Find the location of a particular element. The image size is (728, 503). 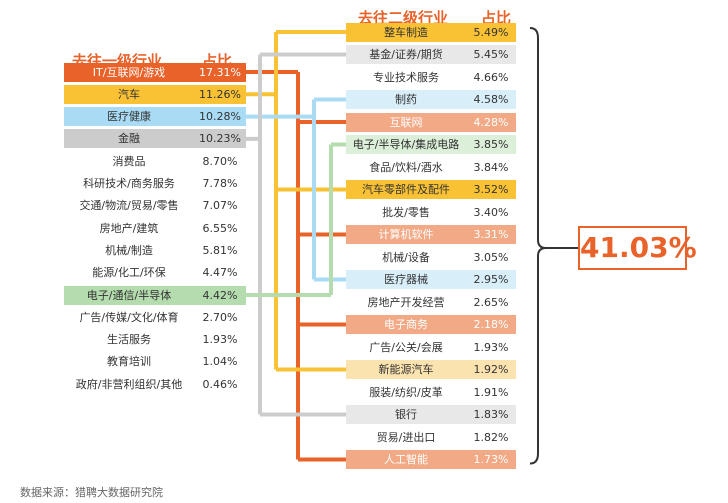

left-industry-label: 电子/通信/半导体 is located at coordinates (129, 295).